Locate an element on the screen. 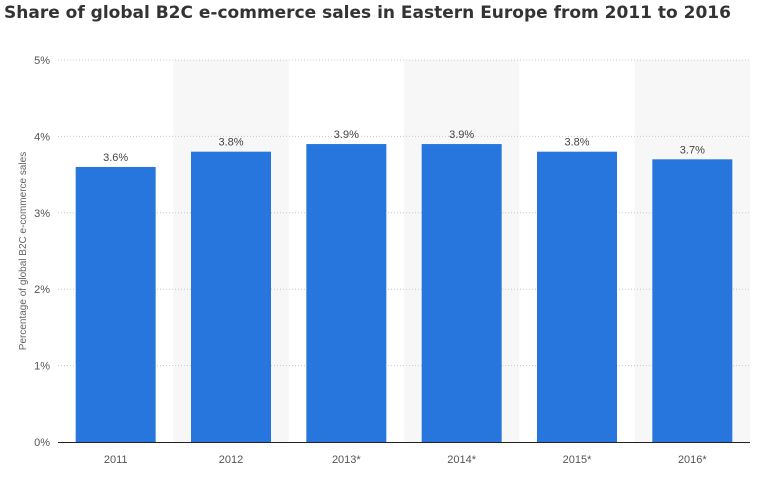  data-labels: 3.6% 3.8% 3.9% 3.9% 3.8% 3.7% is located at coordinates (404, 146).